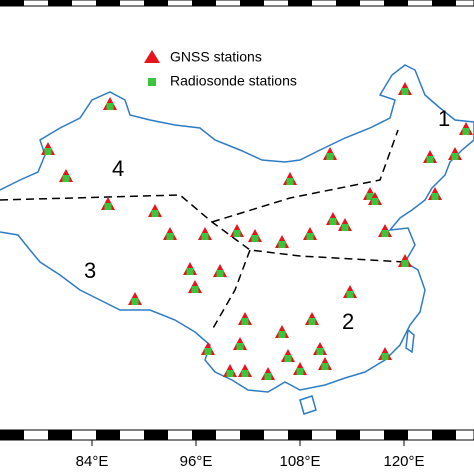 This screenshot has height=474, width=474. What do you see at coordinates (233, 81) in the screenshot?
I see `legend-label: Radiosonde stations` at bounding box center [233, 81].